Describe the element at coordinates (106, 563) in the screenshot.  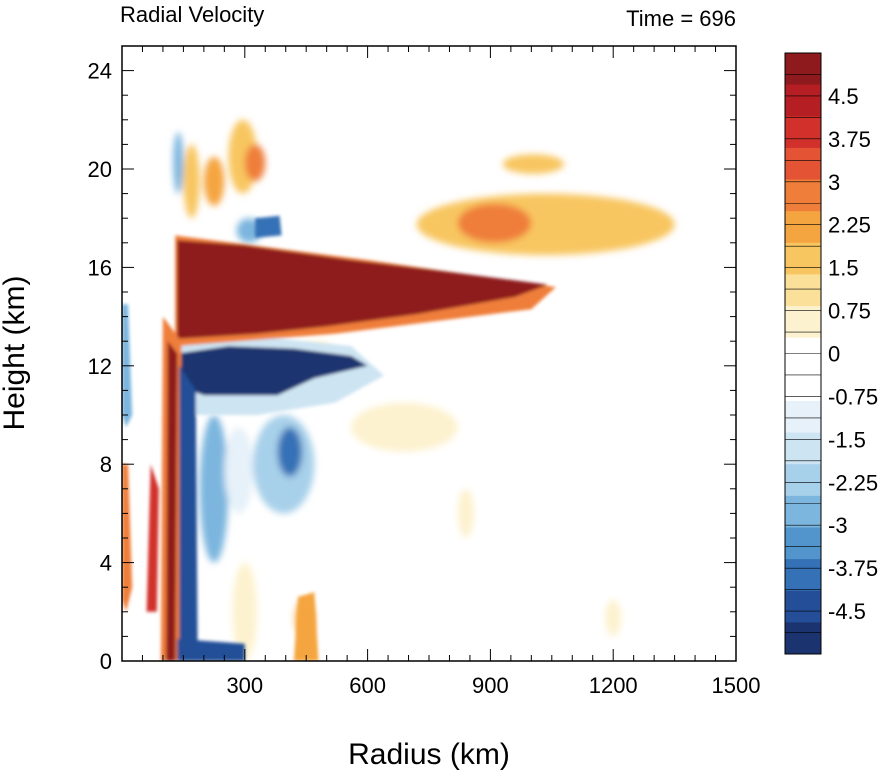
I see `y-tick-label: 4` at that location.